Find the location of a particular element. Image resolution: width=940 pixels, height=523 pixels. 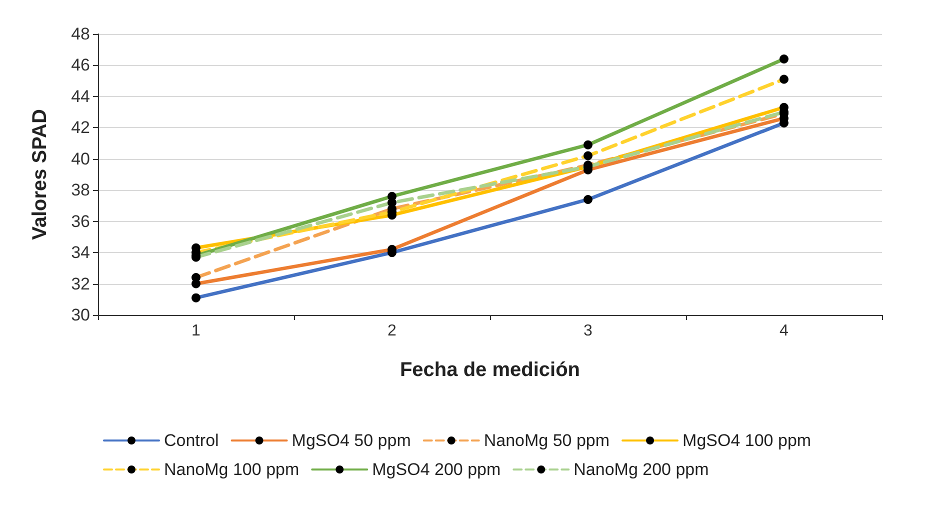

y-tick-label: 46 is located at coordinates (80, 65).